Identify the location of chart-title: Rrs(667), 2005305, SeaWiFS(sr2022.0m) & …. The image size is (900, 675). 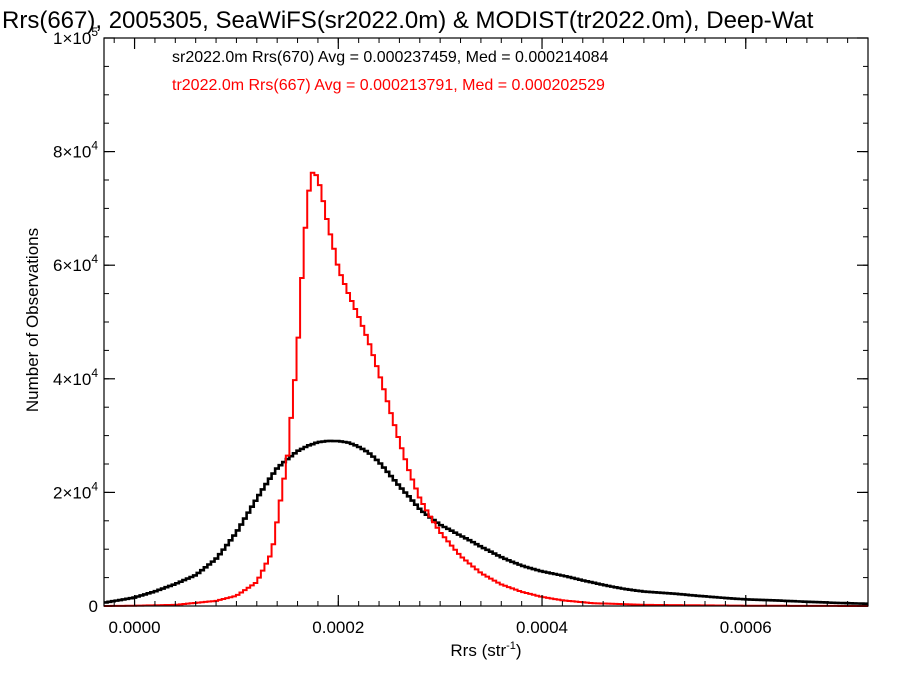
(408, 20).